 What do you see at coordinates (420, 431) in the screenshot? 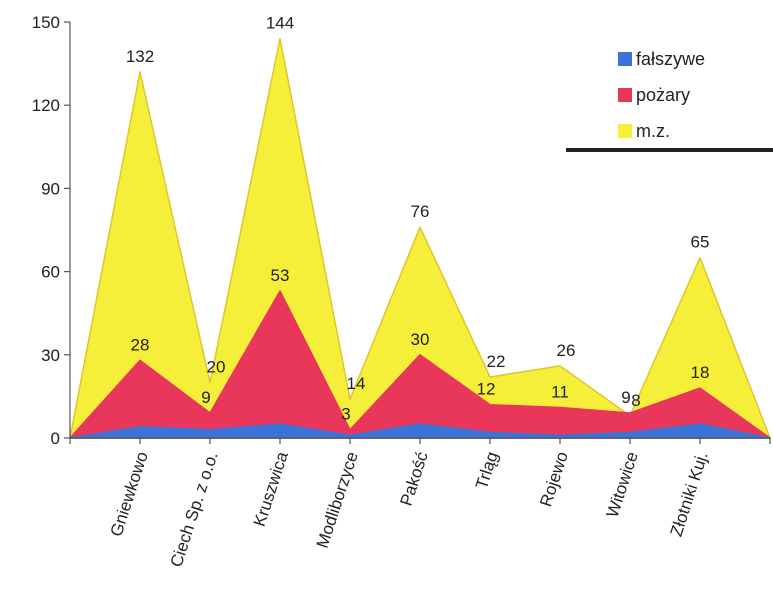
I see `area-series-falszywe` at bounding box center [420, 431].